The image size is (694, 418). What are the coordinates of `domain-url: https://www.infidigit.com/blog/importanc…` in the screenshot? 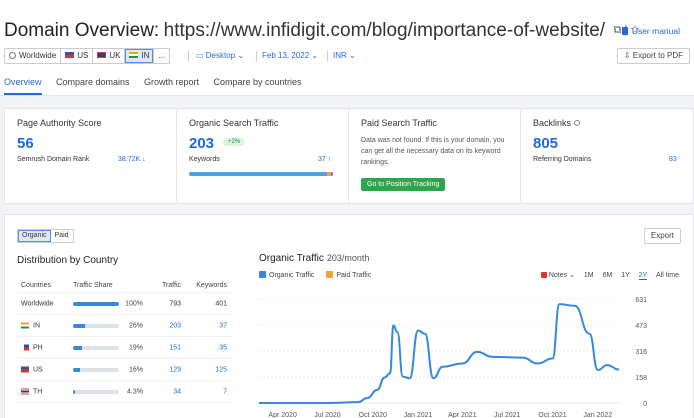 It's located at (384, 30).